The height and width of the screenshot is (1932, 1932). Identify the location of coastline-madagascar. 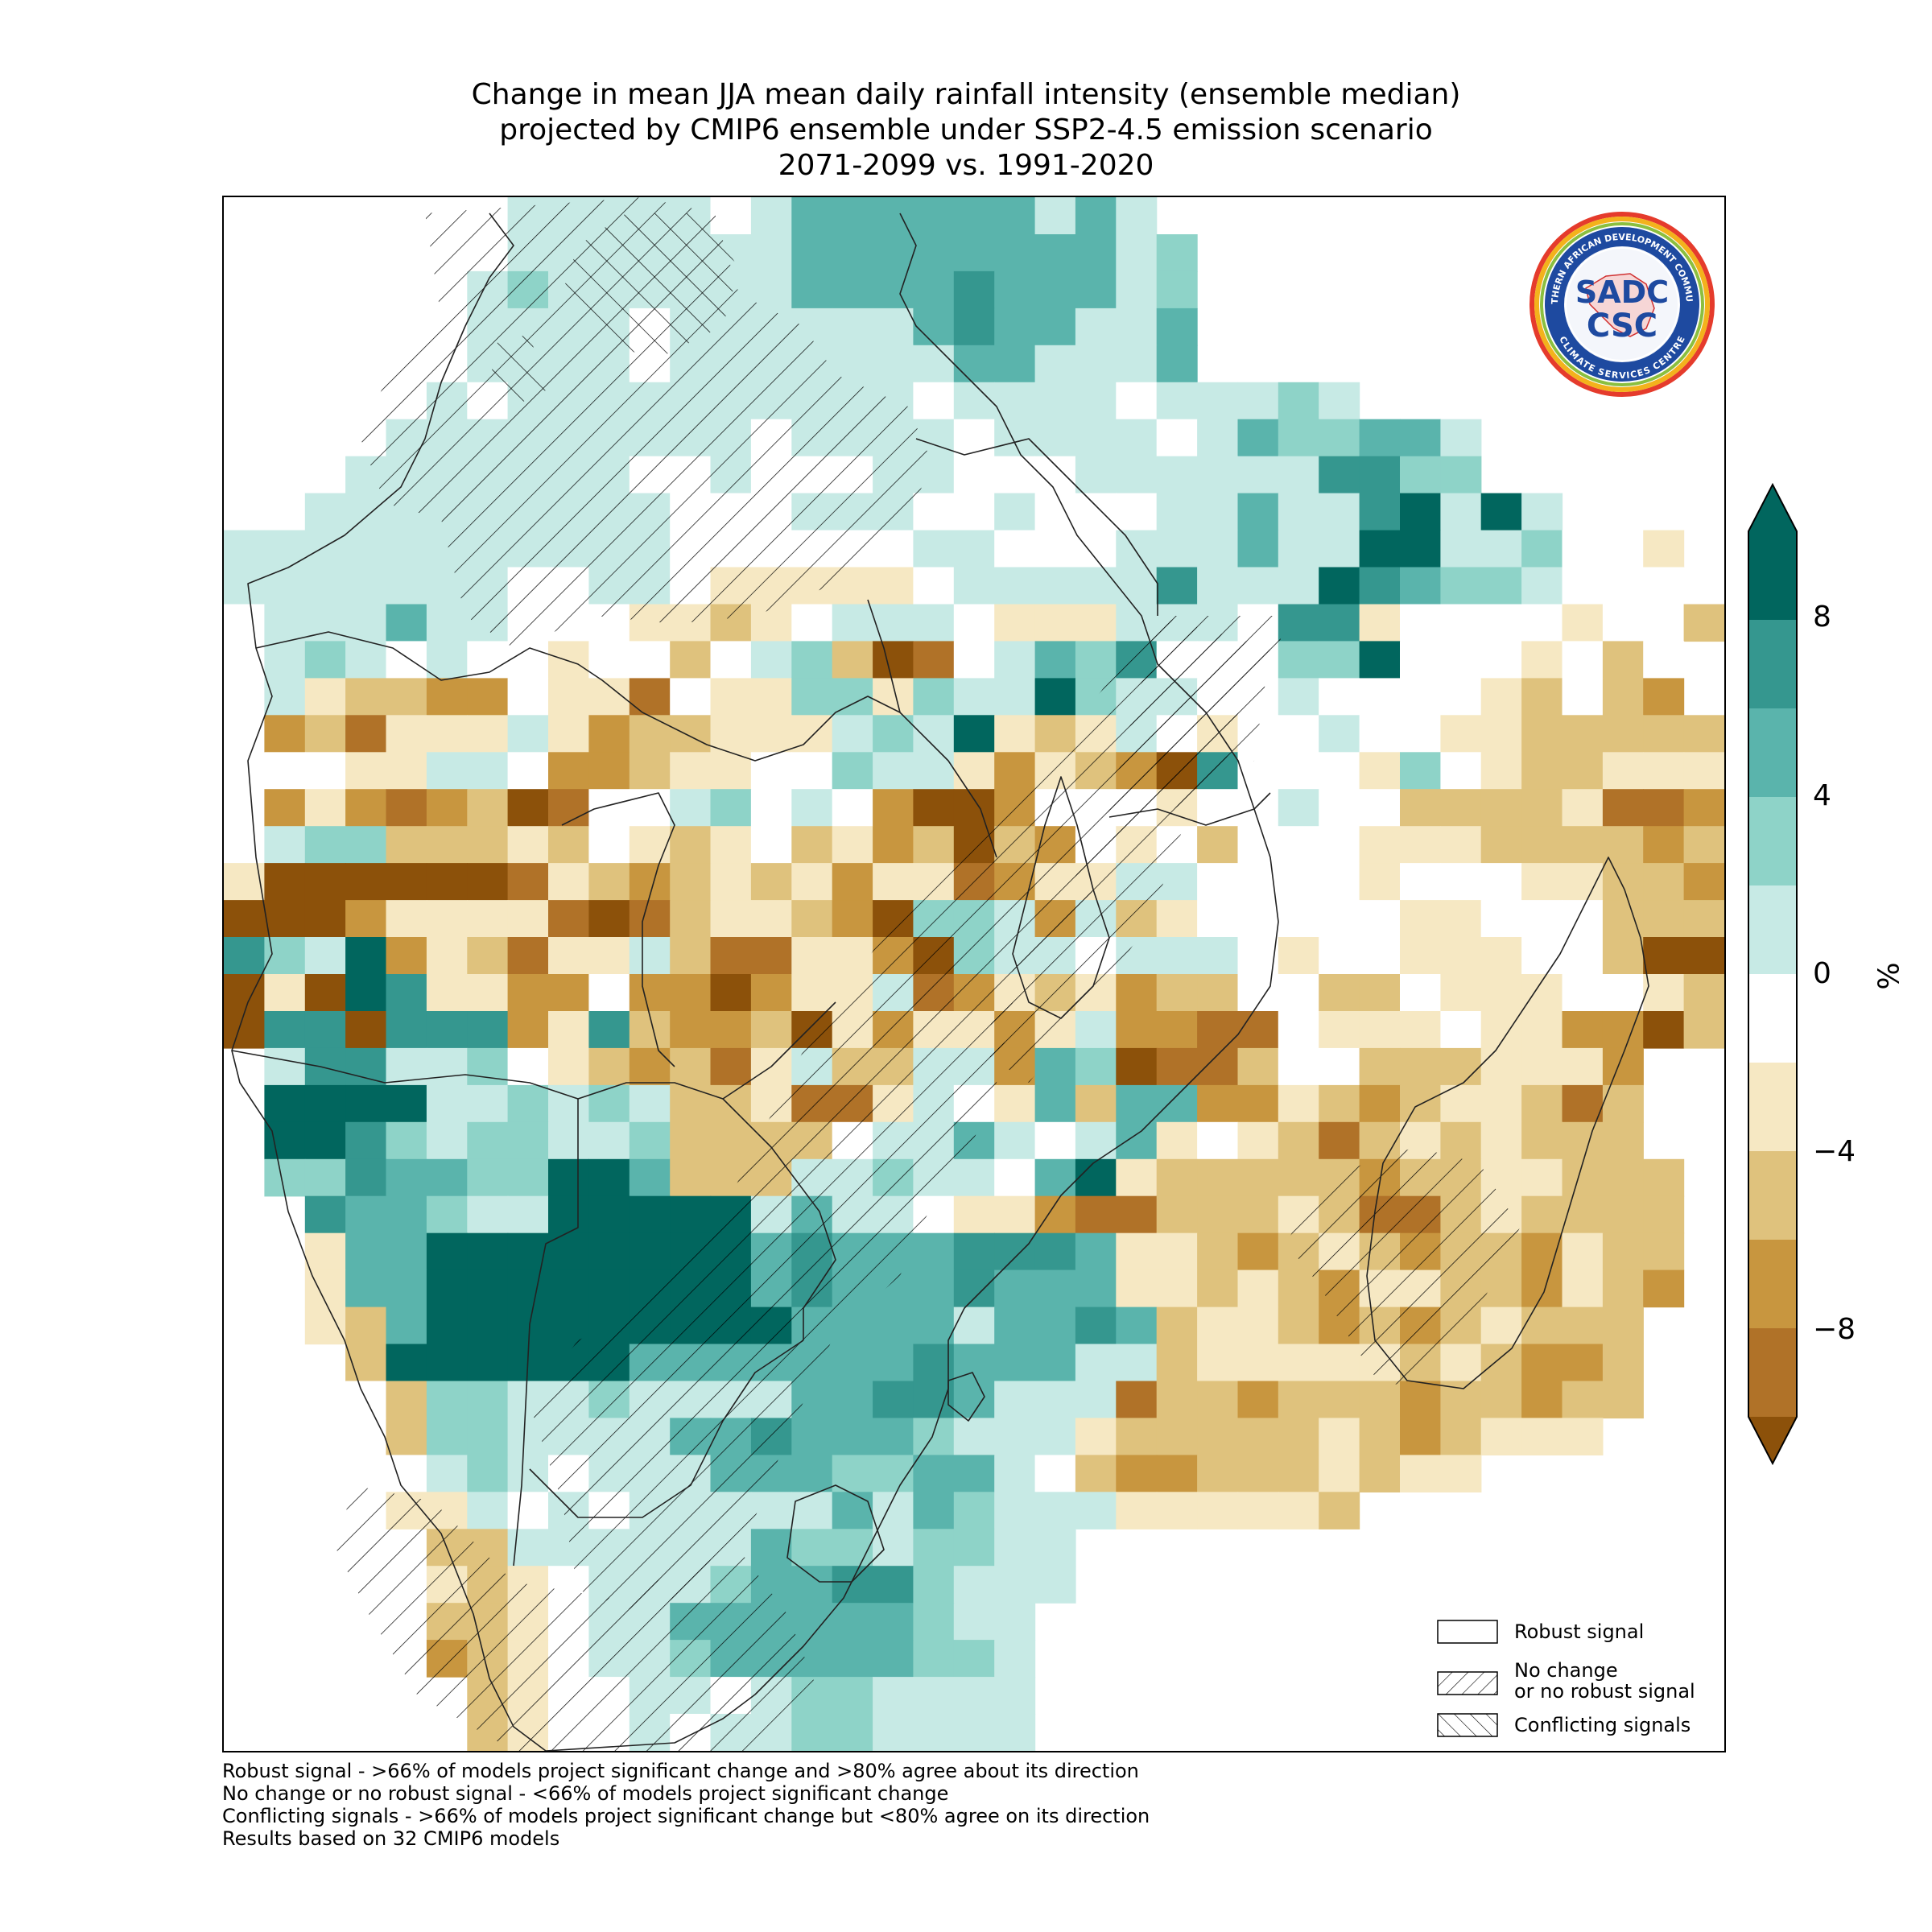
(1507, 1123).